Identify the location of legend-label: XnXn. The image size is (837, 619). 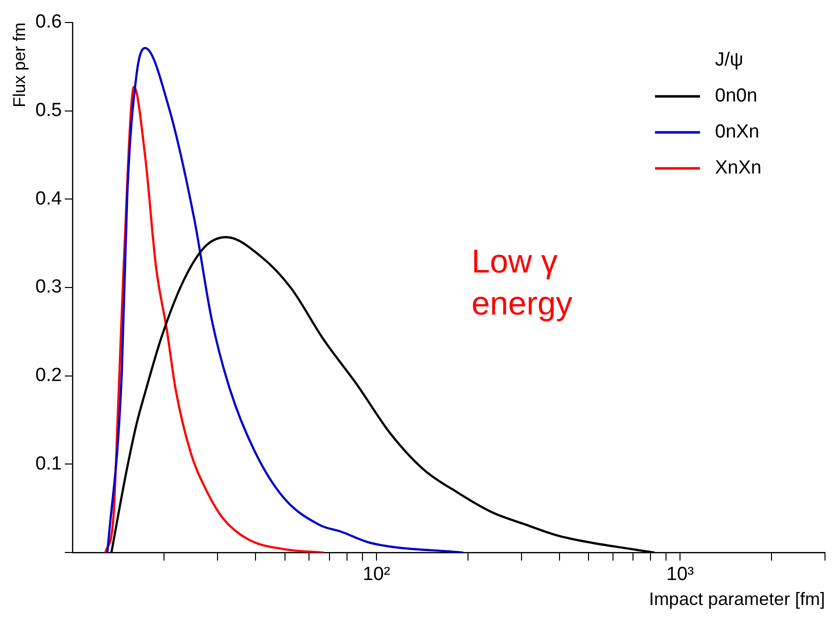
(738, 168).